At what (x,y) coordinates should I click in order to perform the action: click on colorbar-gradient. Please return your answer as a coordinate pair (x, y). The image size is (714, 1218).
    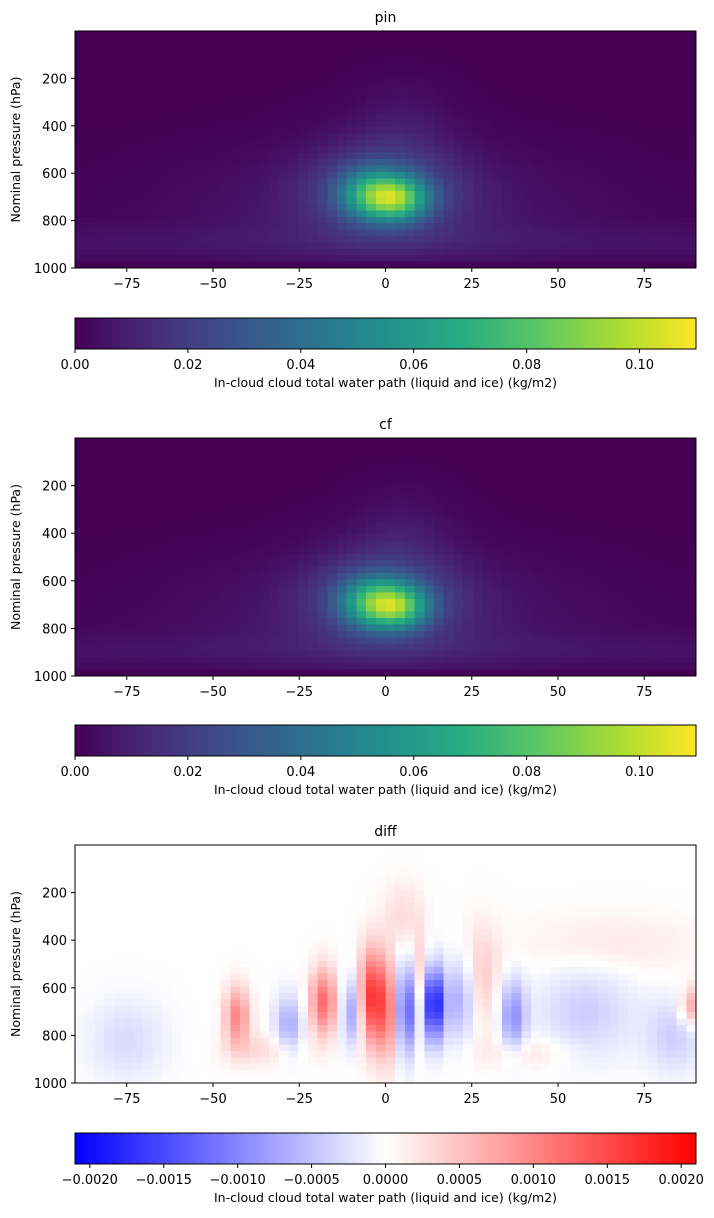
    Looking at the image, I should click on (385, 740).